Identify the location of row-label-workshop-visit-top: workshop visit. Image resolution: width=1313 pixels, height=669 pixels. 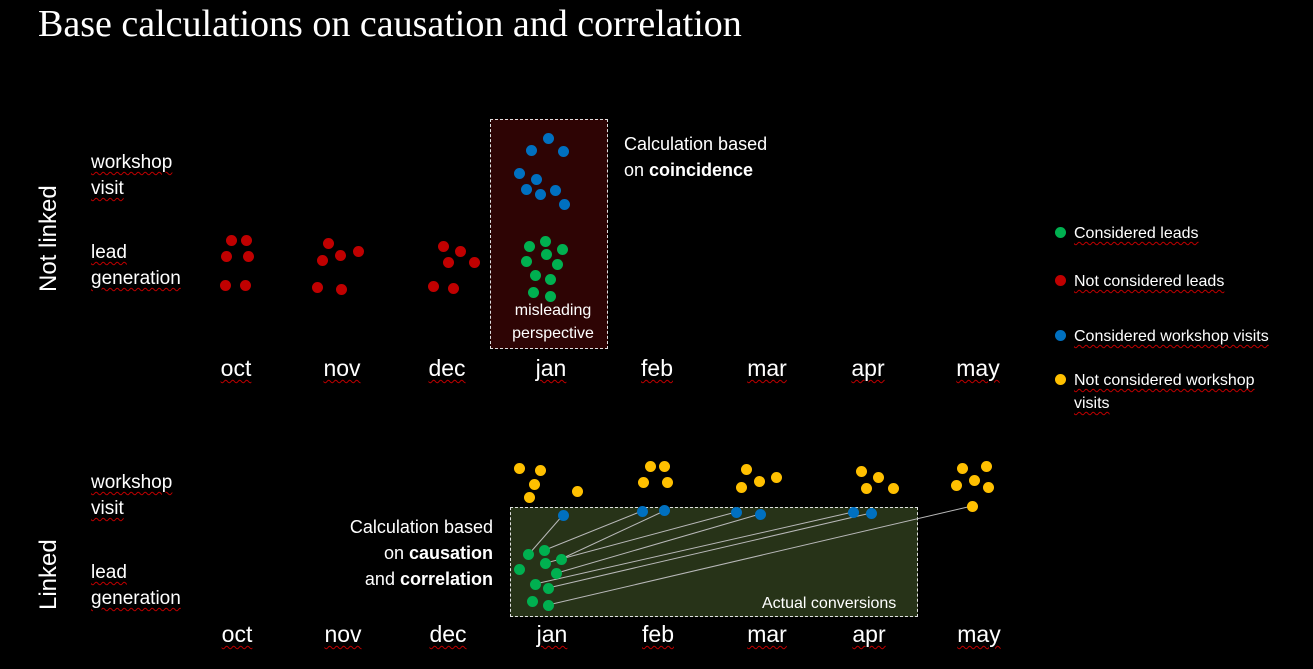
(131, 176).